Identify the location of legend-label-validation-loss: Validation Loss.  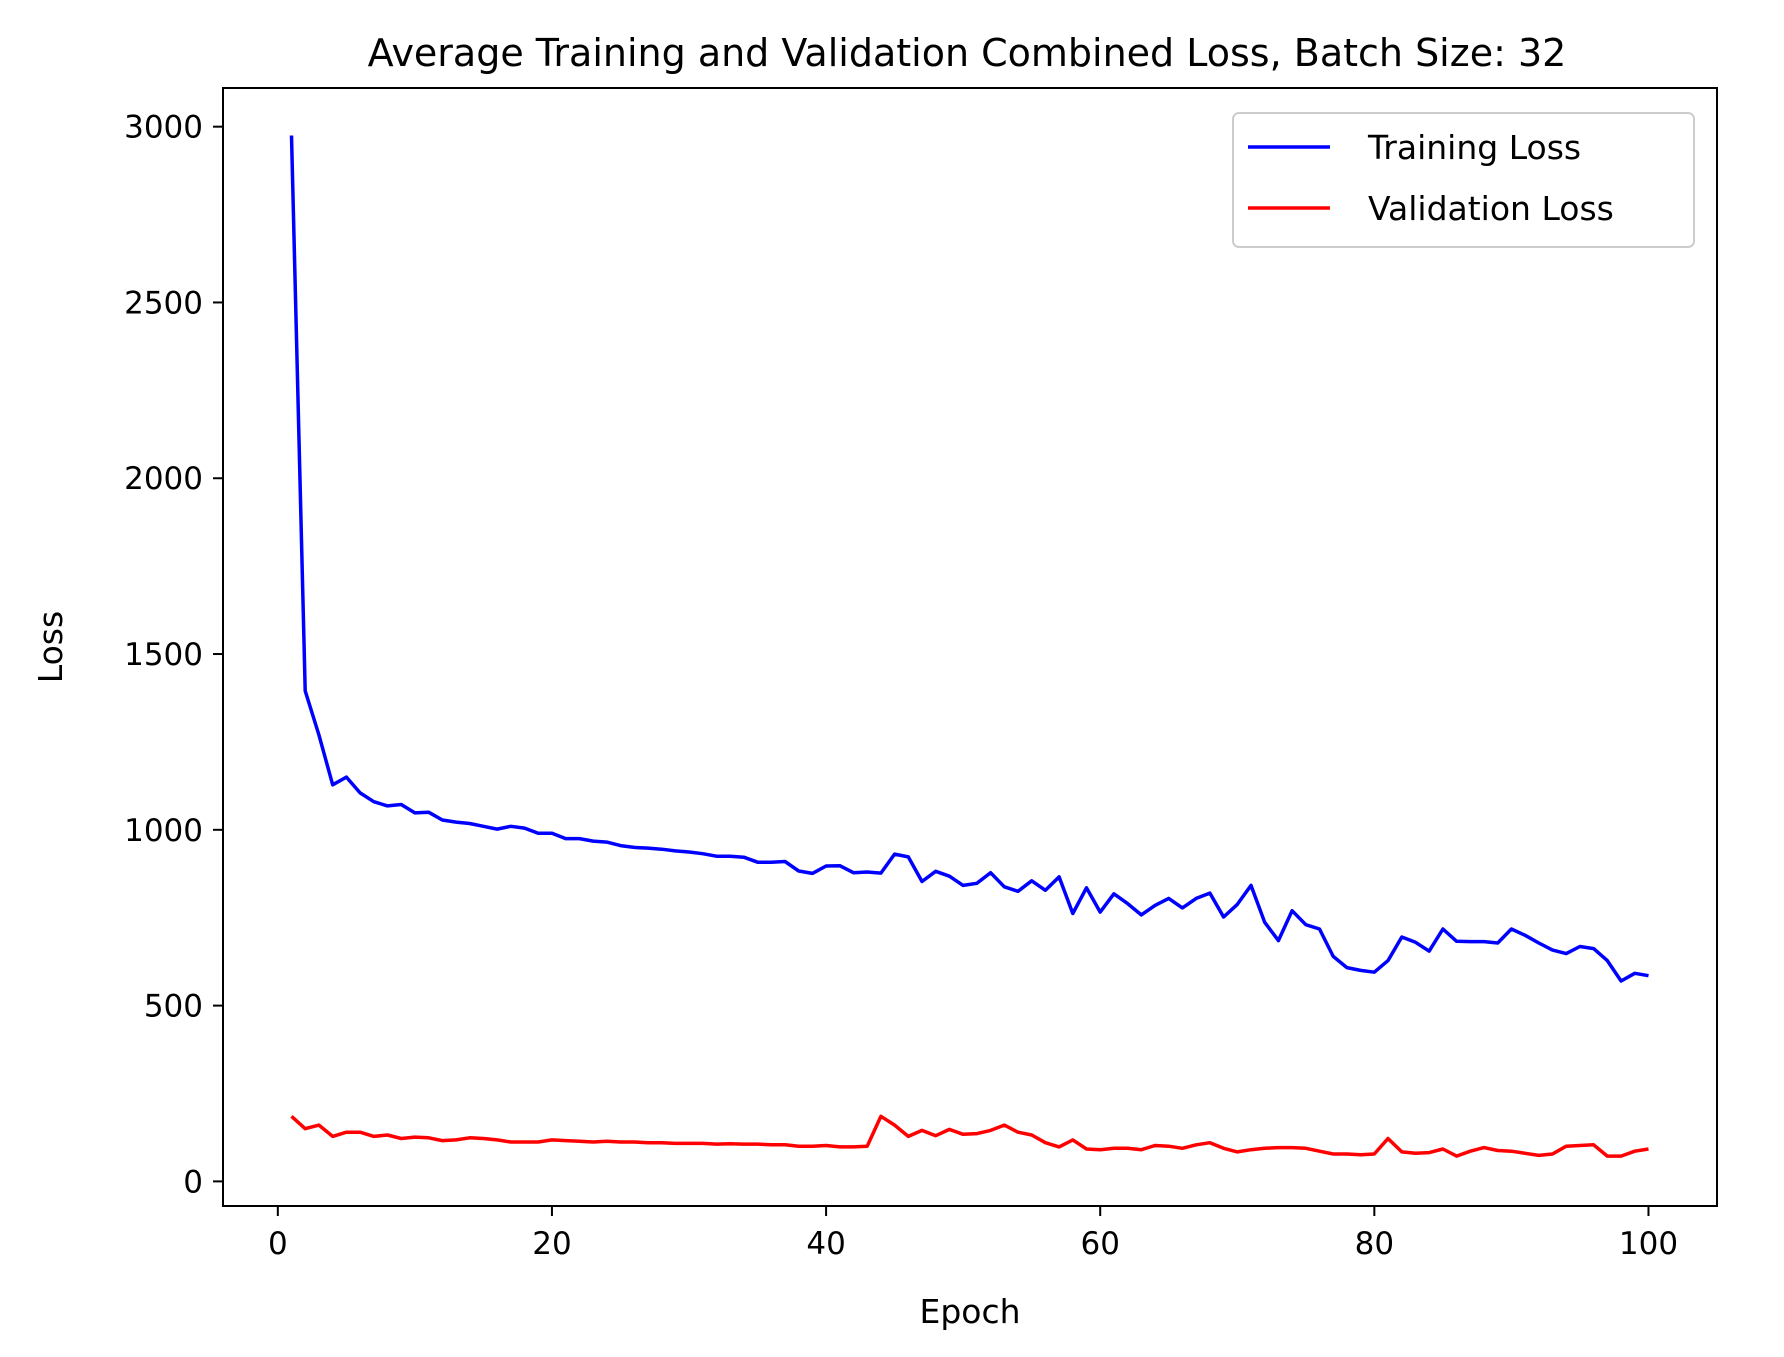
(1491, 208).